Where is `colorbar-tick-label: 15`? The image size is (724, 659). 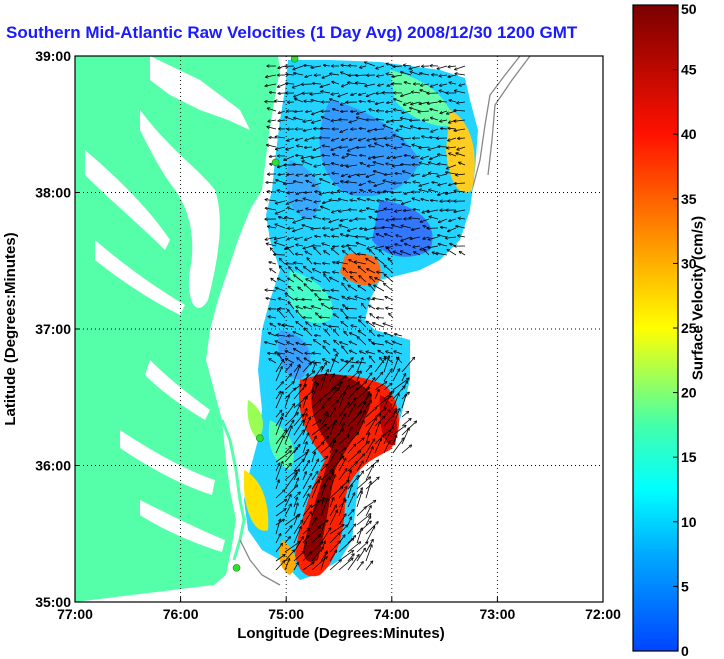 colorbar-tick-label: 15 is located at coordinates (689, 457).